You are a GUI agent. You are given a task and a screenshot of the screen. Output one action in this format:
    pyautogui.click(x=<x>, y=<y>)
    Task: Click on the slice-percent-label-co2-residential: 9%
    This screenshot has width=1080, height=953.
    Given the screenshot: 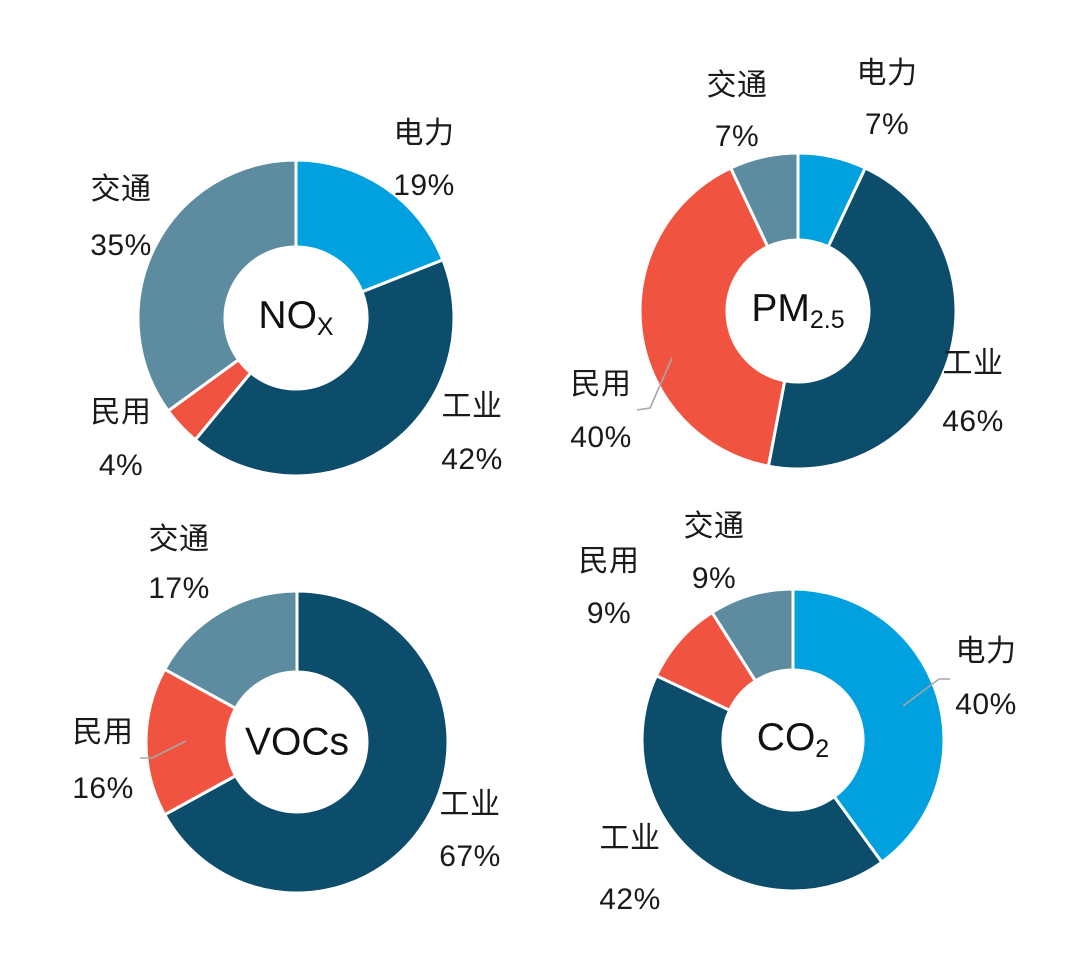 What is the action you would take?
    pyautogui.click(x=609, y=613)
    